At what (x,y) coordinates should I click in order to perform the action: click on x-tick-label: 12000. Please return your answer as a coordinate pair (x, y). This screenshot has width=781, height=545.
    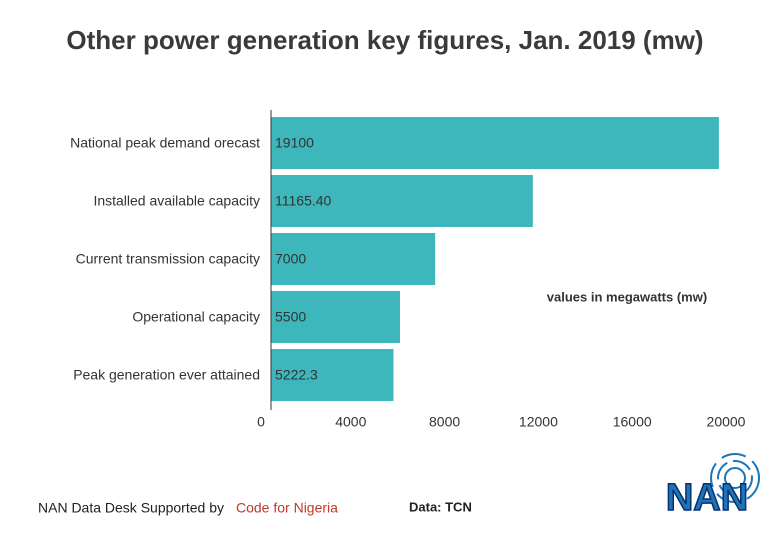
    Looking at the image, I should click on (538, 422).